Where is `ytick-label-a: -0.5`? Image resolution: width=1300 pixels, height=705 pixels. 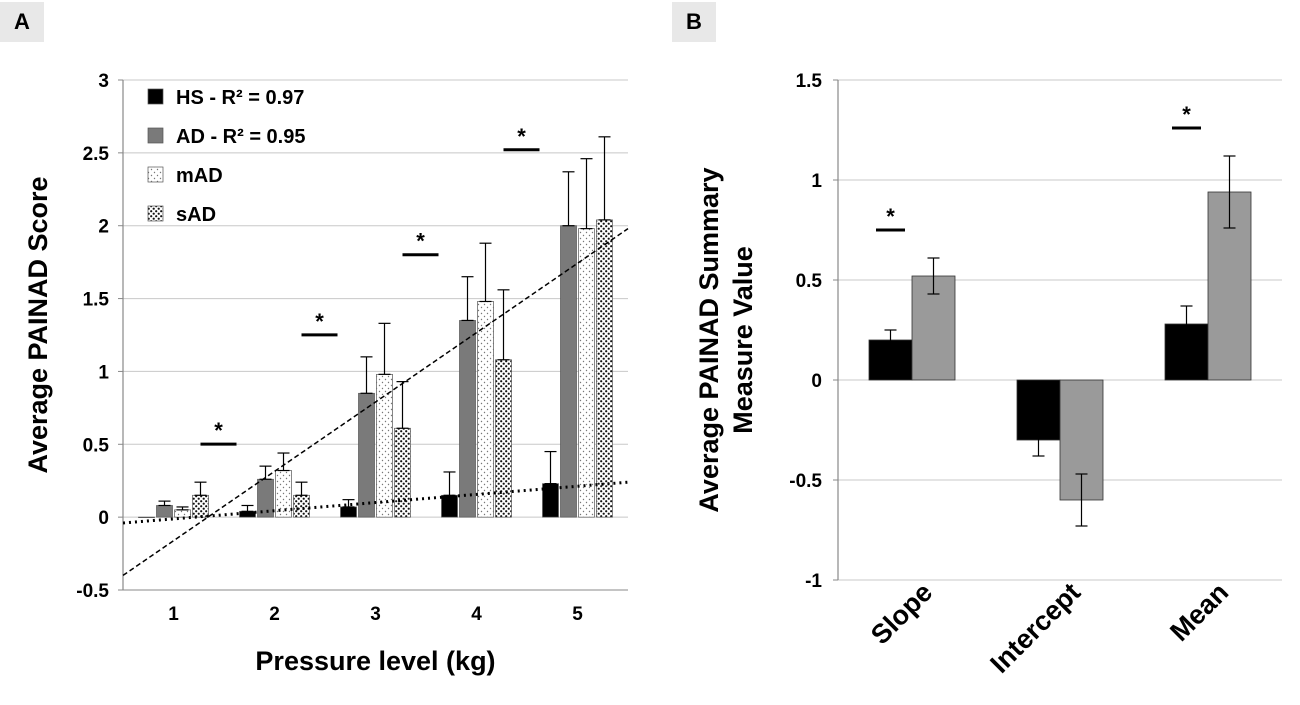
ytick-label-a: -0.5 is located at coordinates (92, 591).